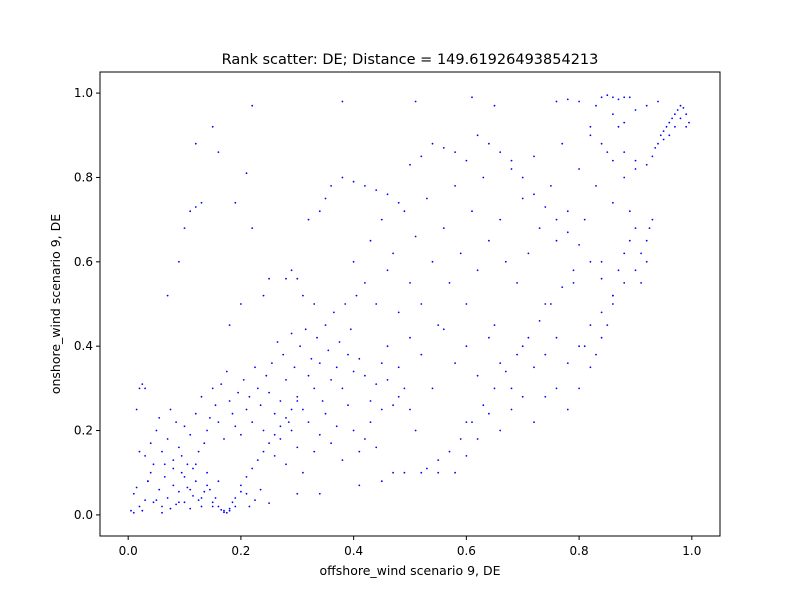 Image resolution: width=800 pixels, height=600 pixels. What do you see at coordinates (691, 551) in the screenshot?
I see `x-tick-label: 1.0` at bounding box center [691, 551].